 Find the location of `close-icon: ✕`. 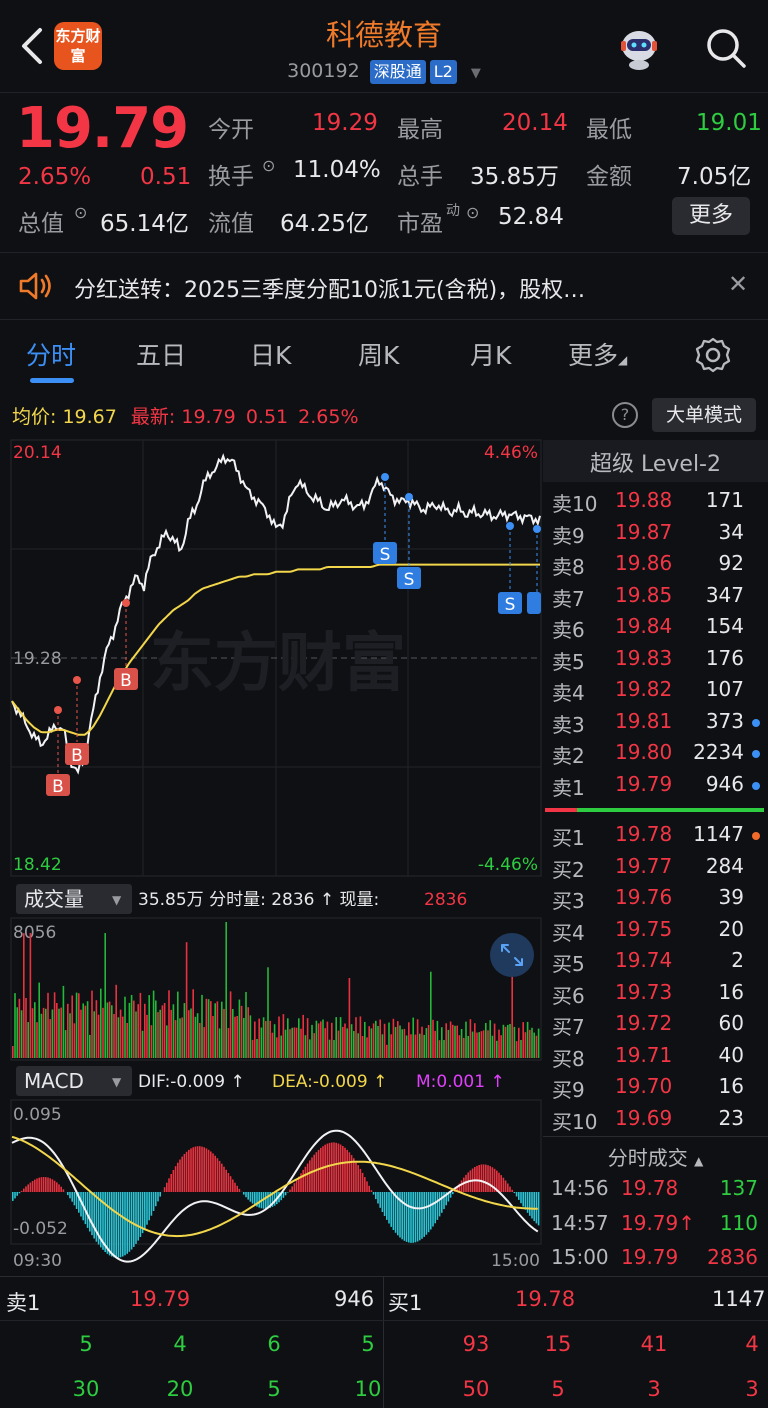

close-icon: ✕ is located at coordinates (738, 284).